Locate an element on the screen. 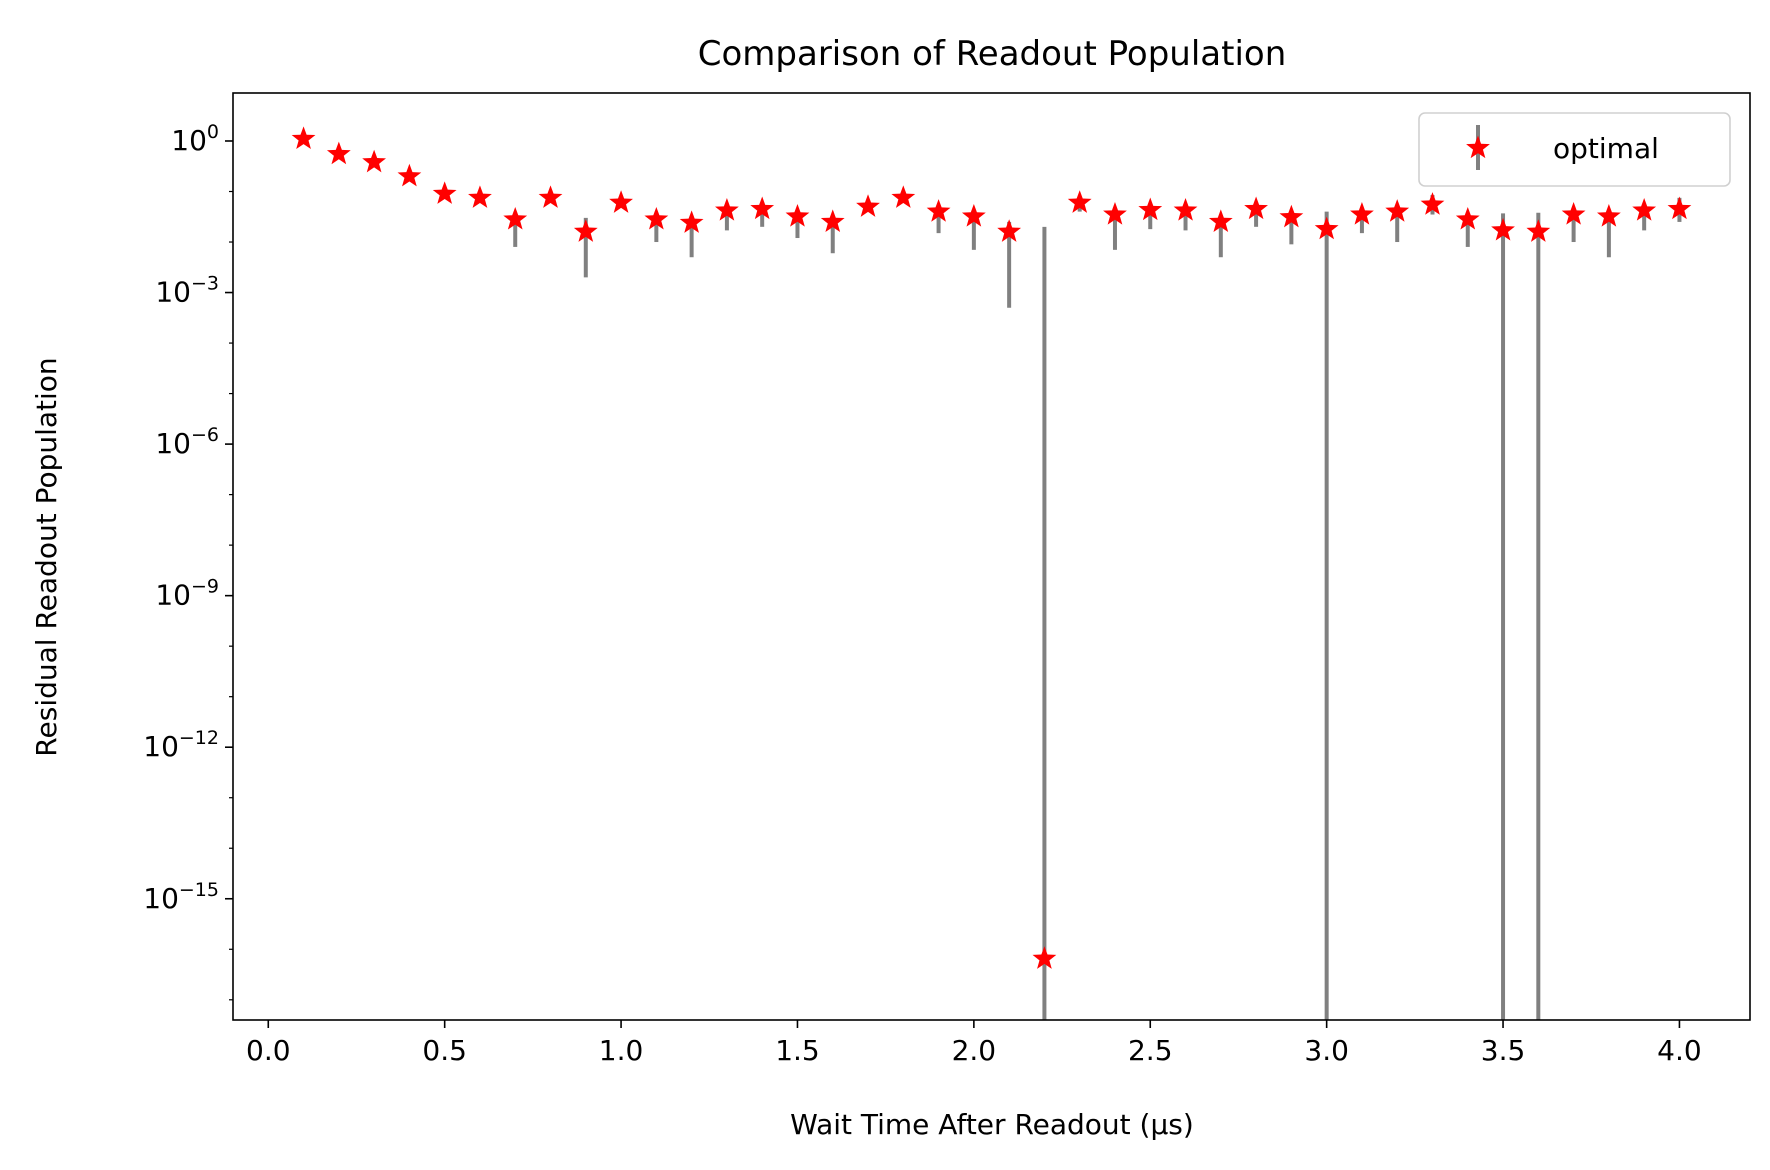 The height and width of the screenshot is (1170, 1770). legend-label: optimal is located at coordinates (1606, 148).